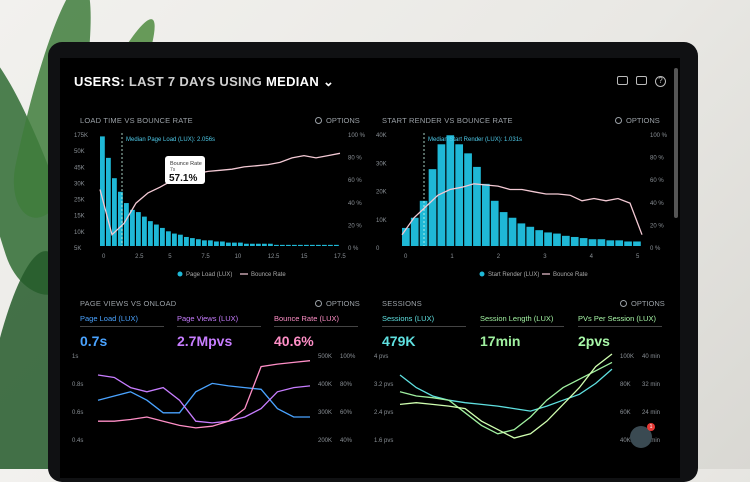 This screenshot has width=750, height=482. I want to click on x-tick-label: 2, so click(499, 257).